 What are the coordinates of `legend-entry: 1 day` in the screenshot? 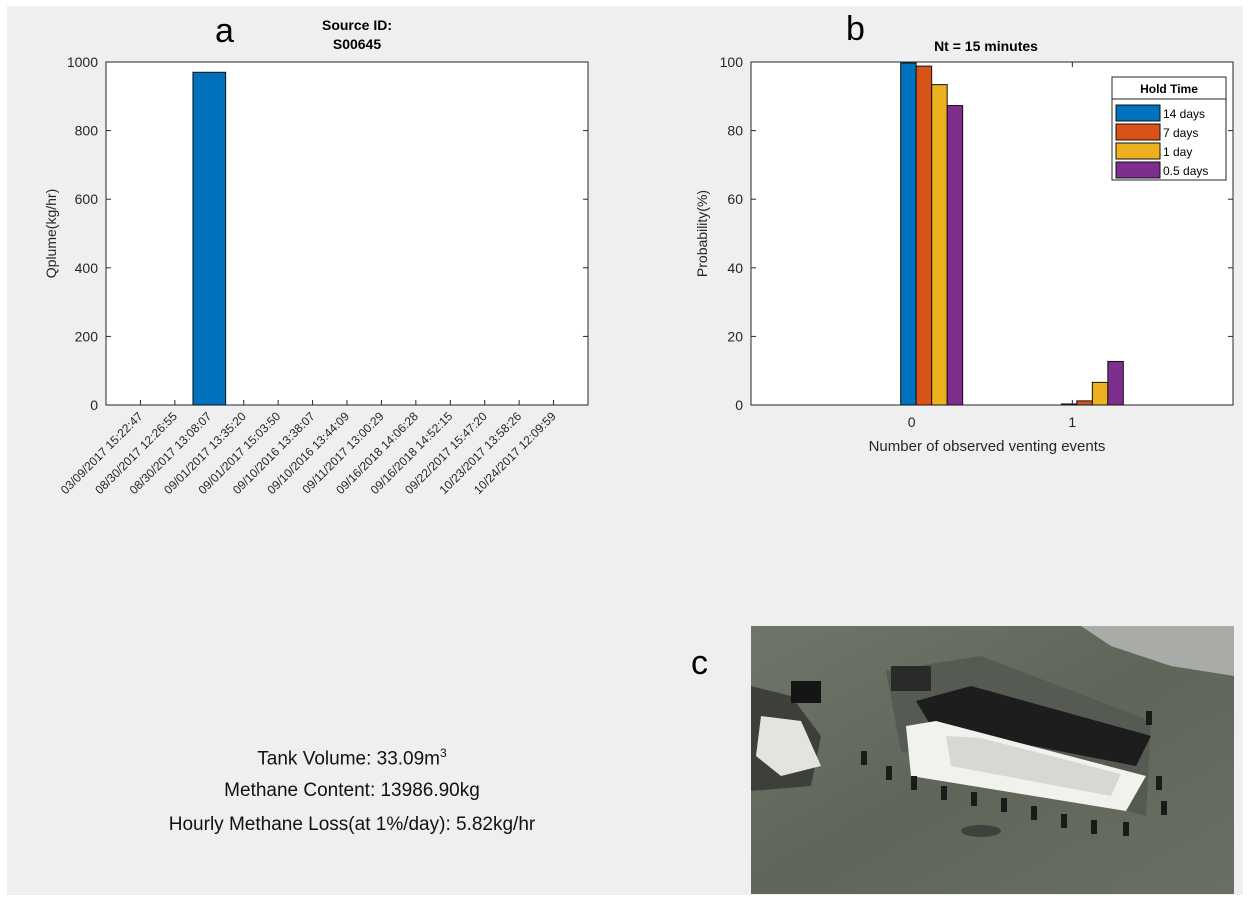 It's located at (1177, 152).